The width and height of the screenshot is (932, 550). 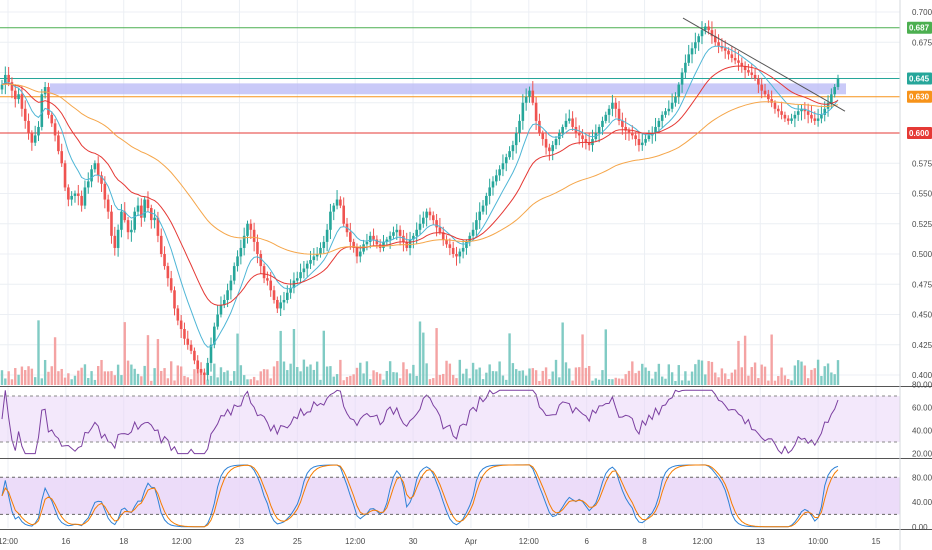 What do you see at coordinates (922, 224) in the screenshot?
I see `price-tick: 0.525` at bounding box center [922, 224].